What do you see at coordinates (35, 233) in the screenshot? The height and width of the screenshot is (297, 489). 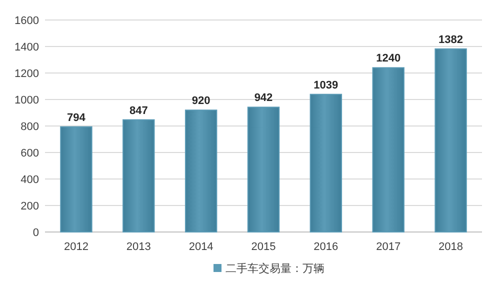 I see `y-tick-label: 0` at bounding box center [35, 233].